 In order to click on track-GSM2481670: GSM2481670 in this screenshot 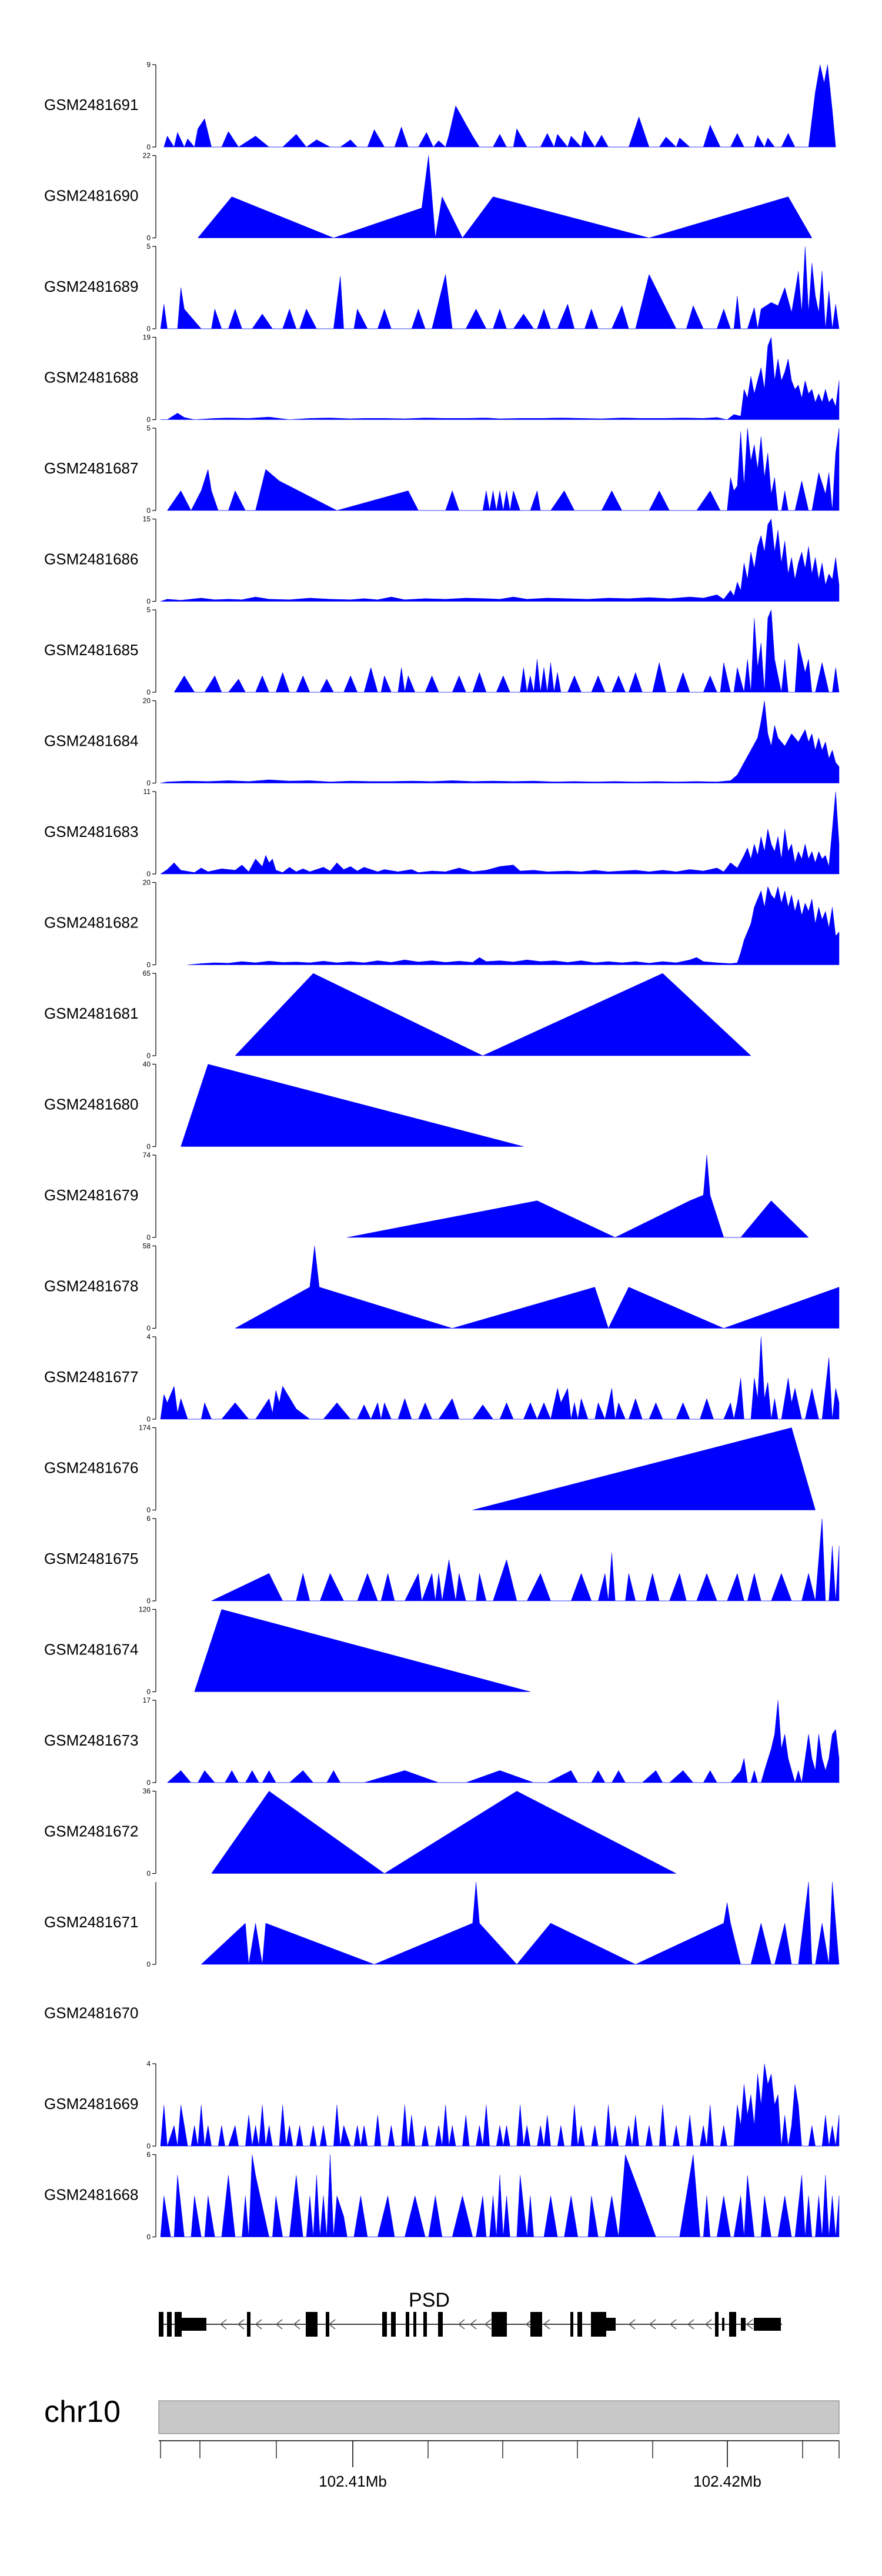, I will do `click(91, 2013)`.